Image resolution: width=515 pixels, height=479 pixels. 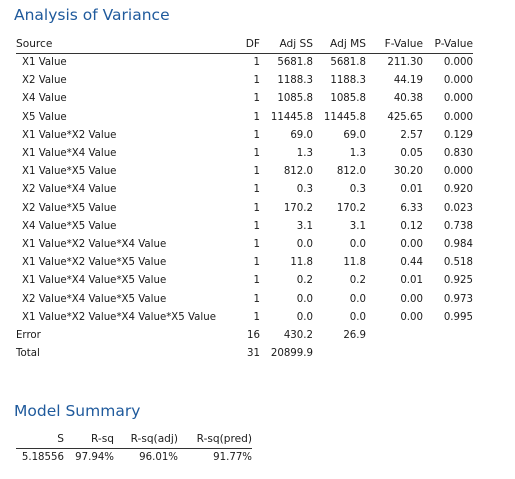 I want to click on anova-row: X4 Value 1 1085.8 1085.8 40.38 0.000, so click(x=244, y=99).